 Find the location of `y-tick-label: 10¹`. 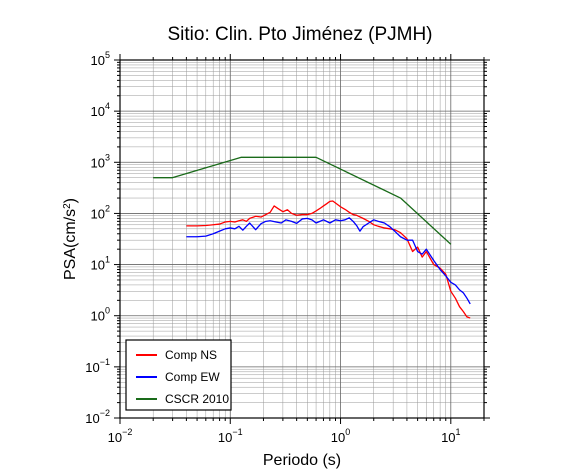

y-tick-label: 10¹ is located at coordinates (100, 264).